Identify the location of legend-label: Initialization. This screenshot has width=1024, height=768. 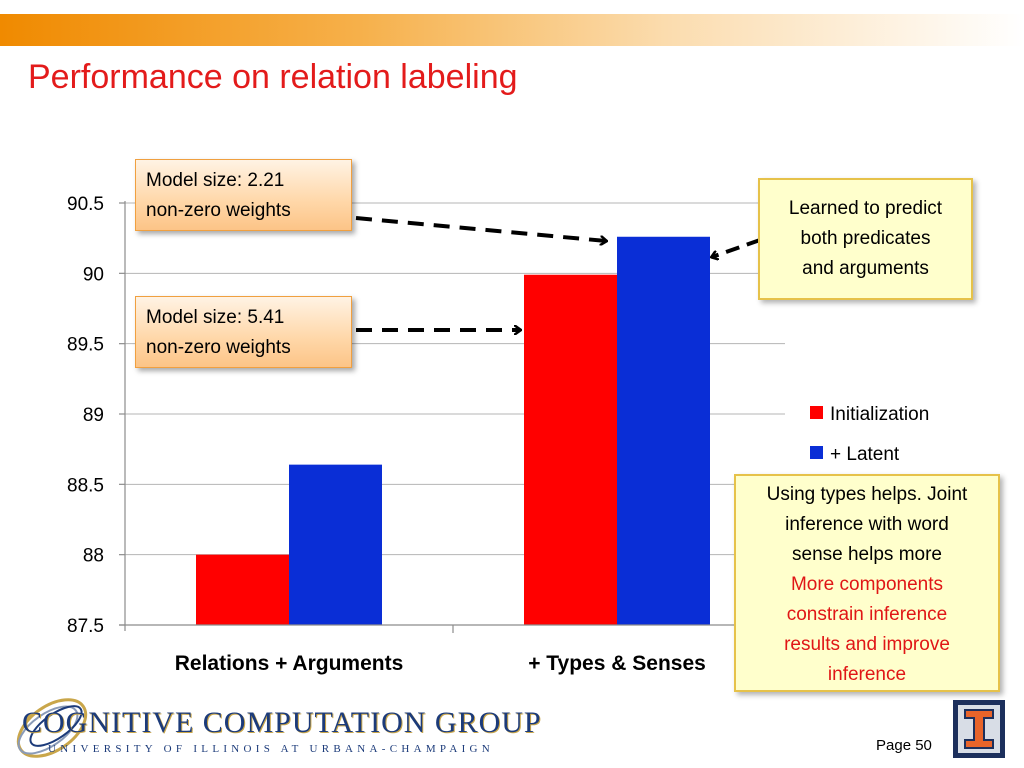
(879, 414).